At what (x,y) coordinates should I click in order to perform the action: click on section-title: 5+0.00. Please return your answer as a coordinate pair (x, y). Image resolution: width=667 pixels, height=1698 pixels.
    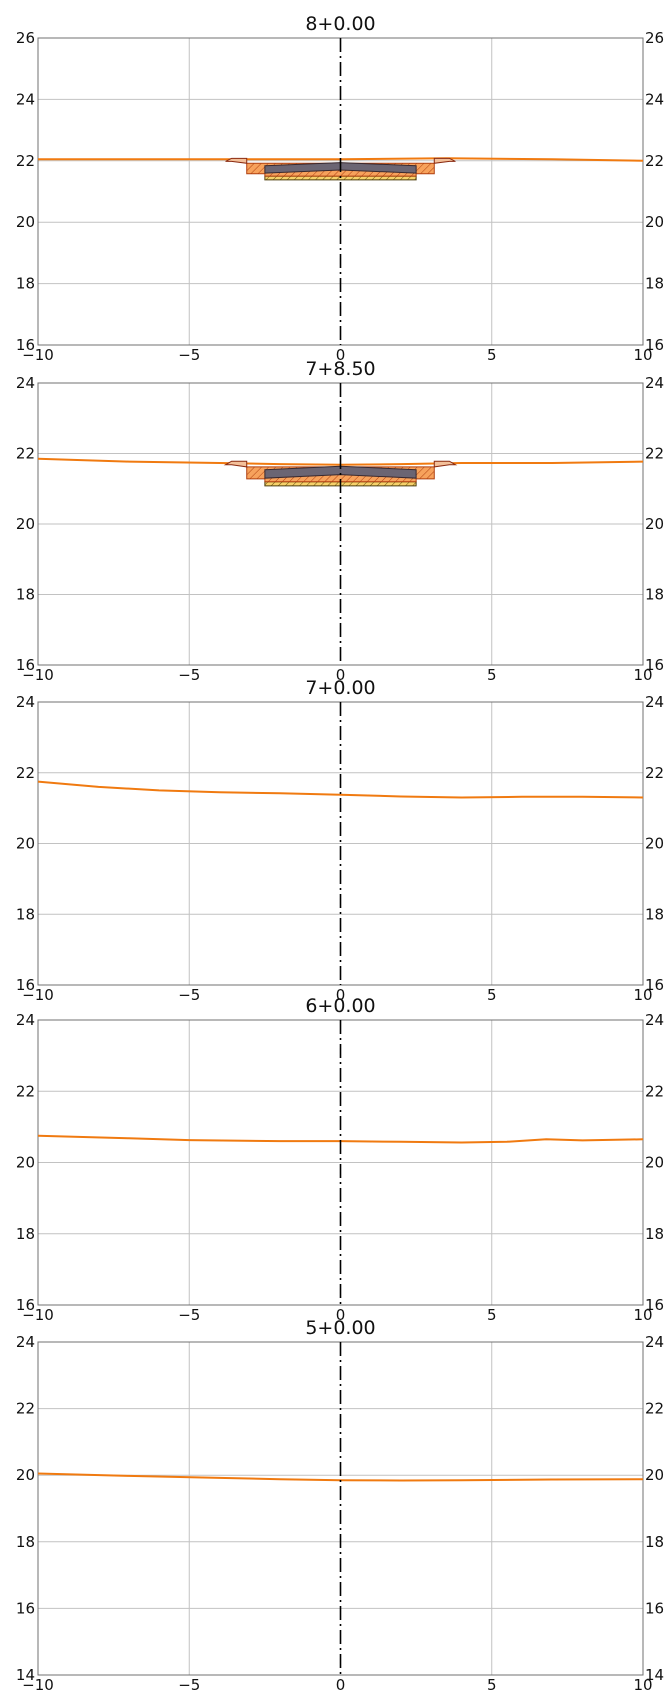
    Looking at the image, I should click on (340, 1328).